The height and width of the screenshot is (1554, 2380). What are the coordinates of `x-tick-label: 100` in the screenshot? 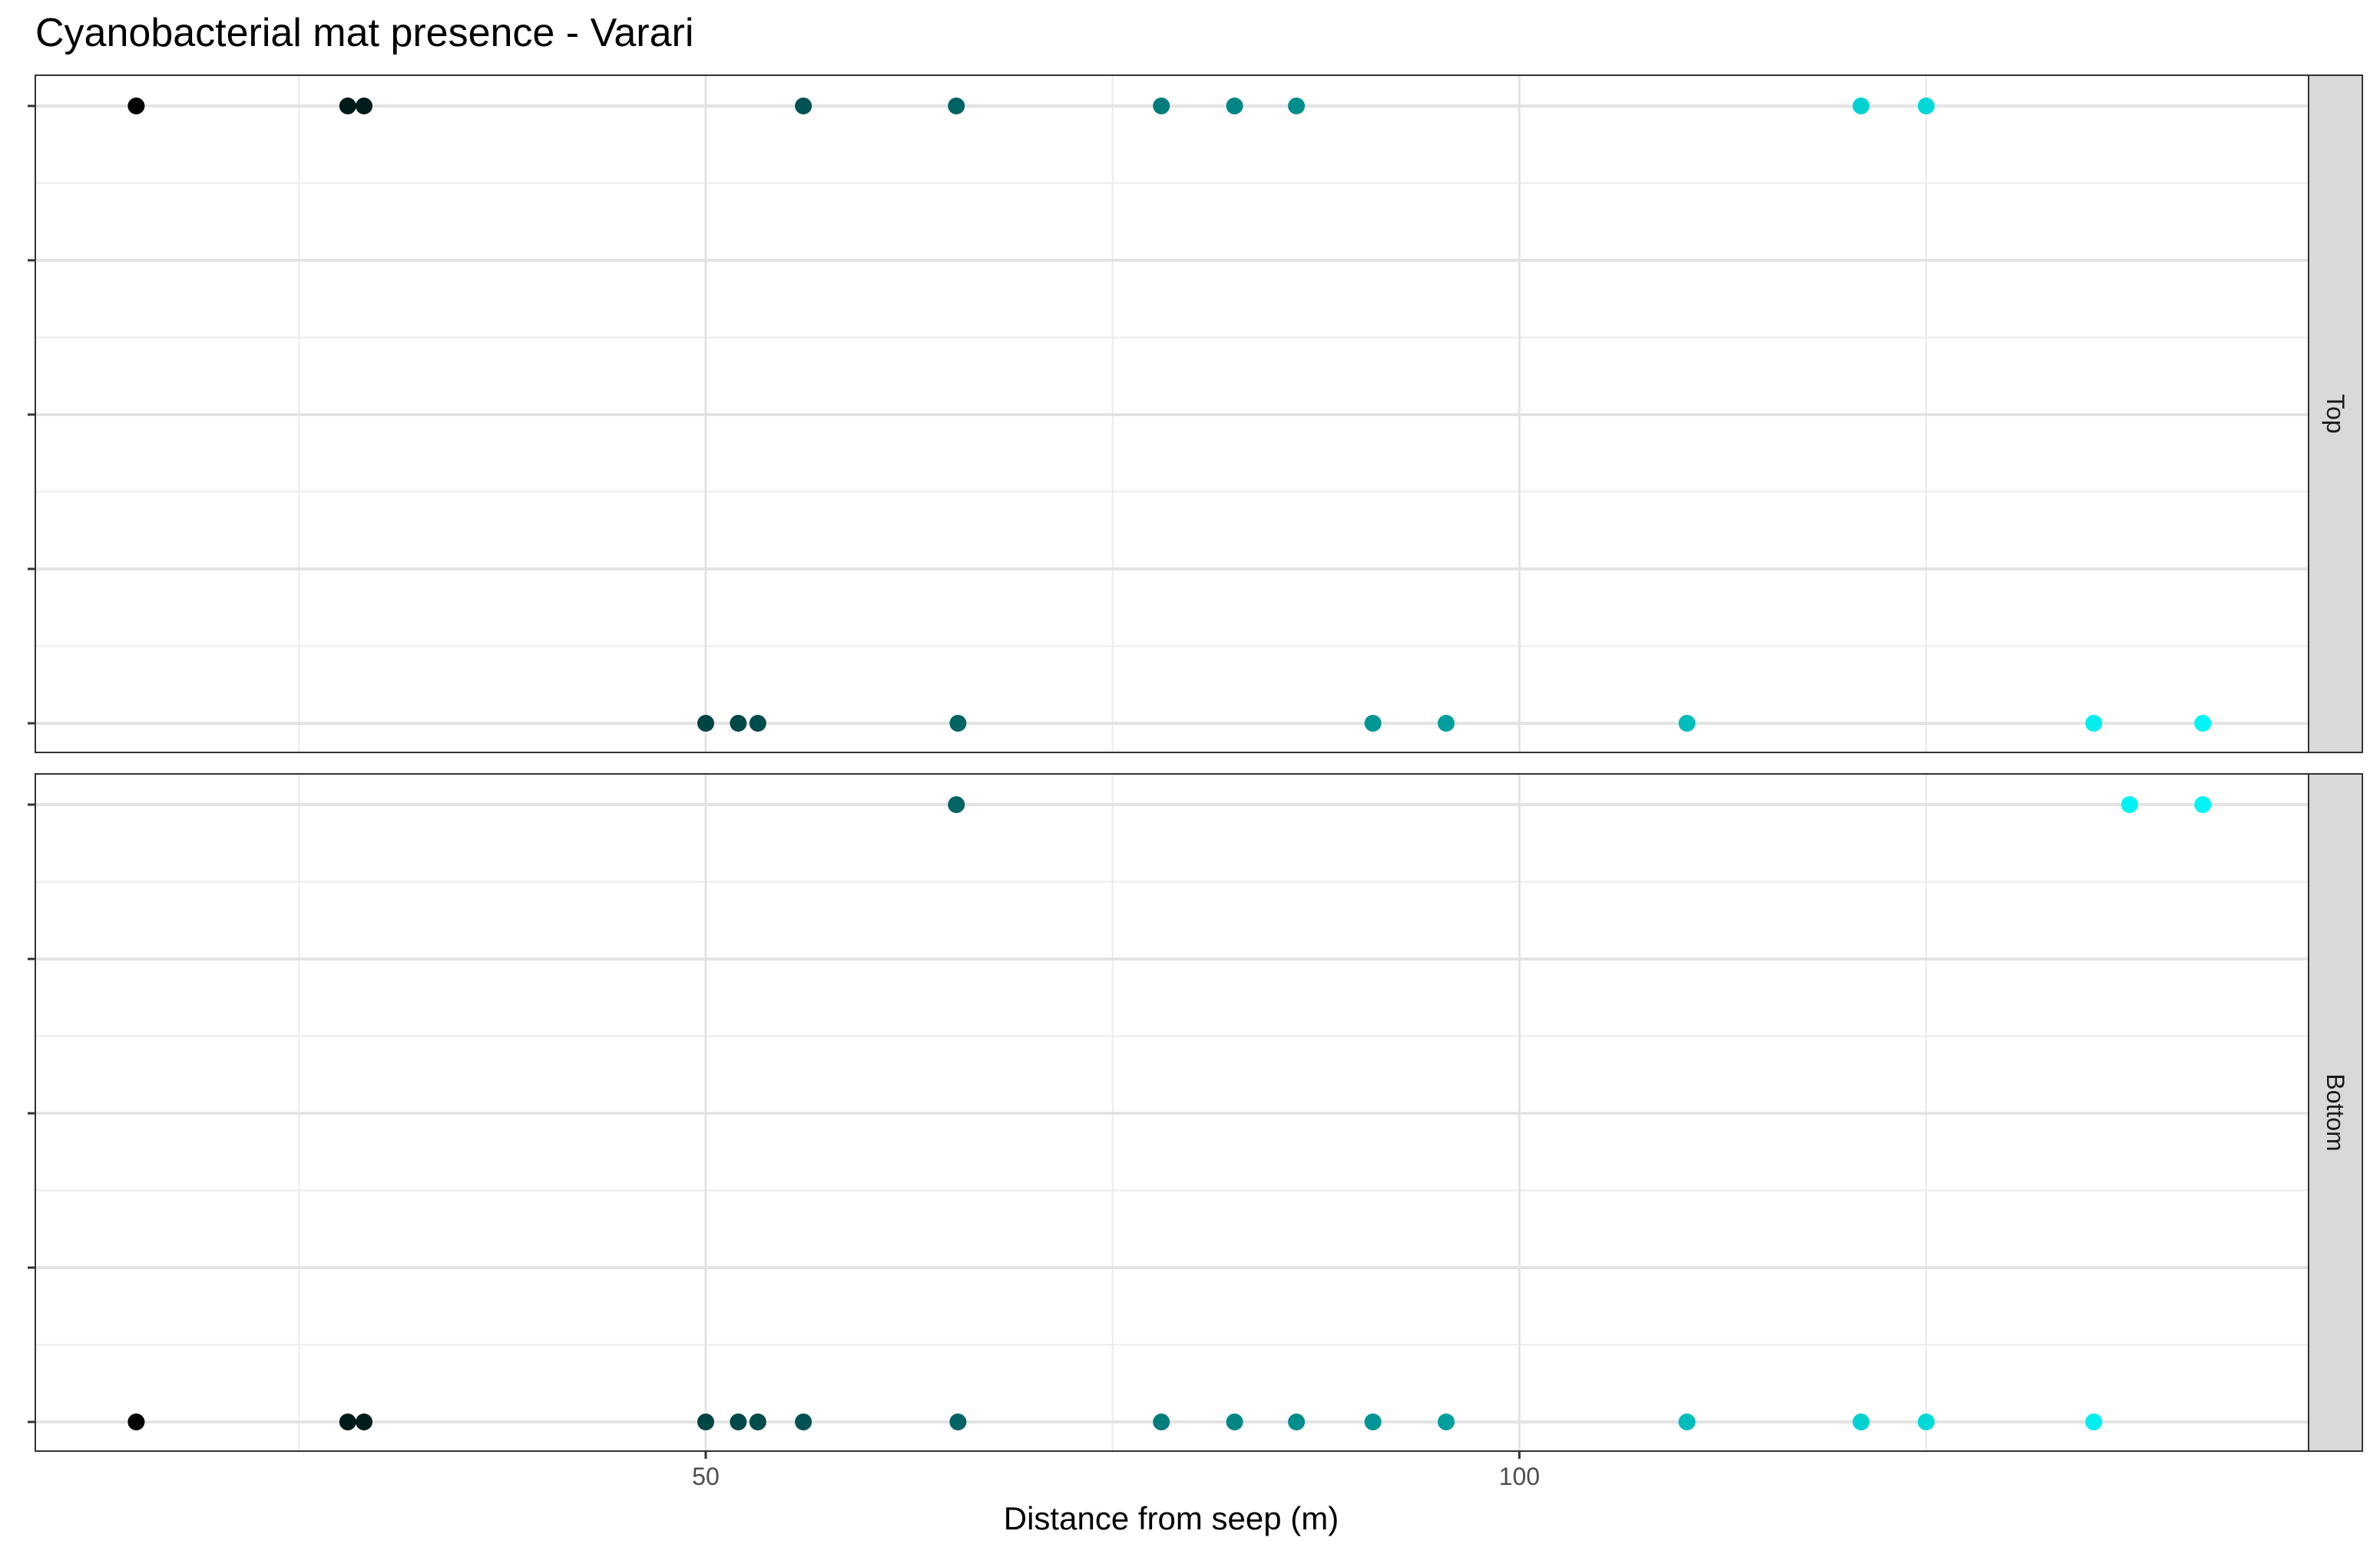 It's located at (1519, 1476).